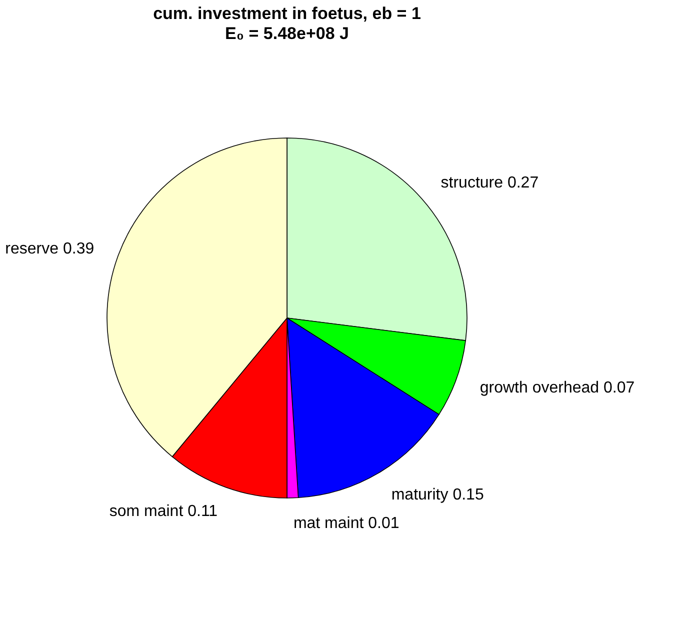  Describe the element at coordinates (437, 495) in the screenshot. I see `slice-label: maturity 0.15` at that location.